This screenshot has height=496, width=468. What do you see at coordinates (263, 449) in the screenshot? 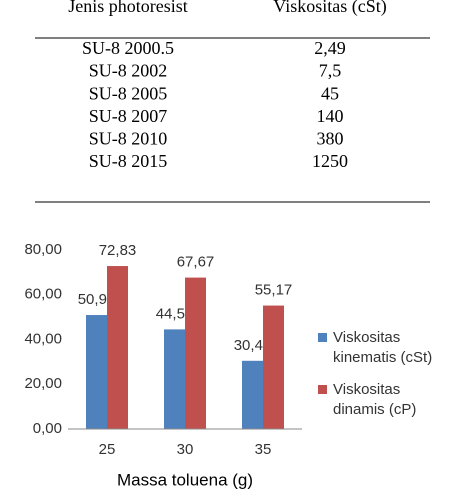
I see `x-tick-label: 35` at bounding box center [263, 449].